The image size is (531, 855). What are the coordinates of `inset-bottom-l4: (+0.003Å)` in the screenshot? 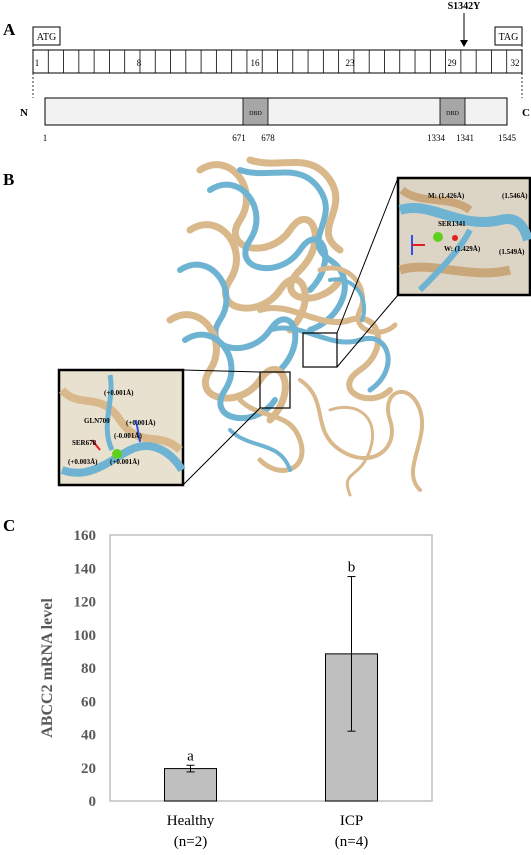 It's located at (83, 462).